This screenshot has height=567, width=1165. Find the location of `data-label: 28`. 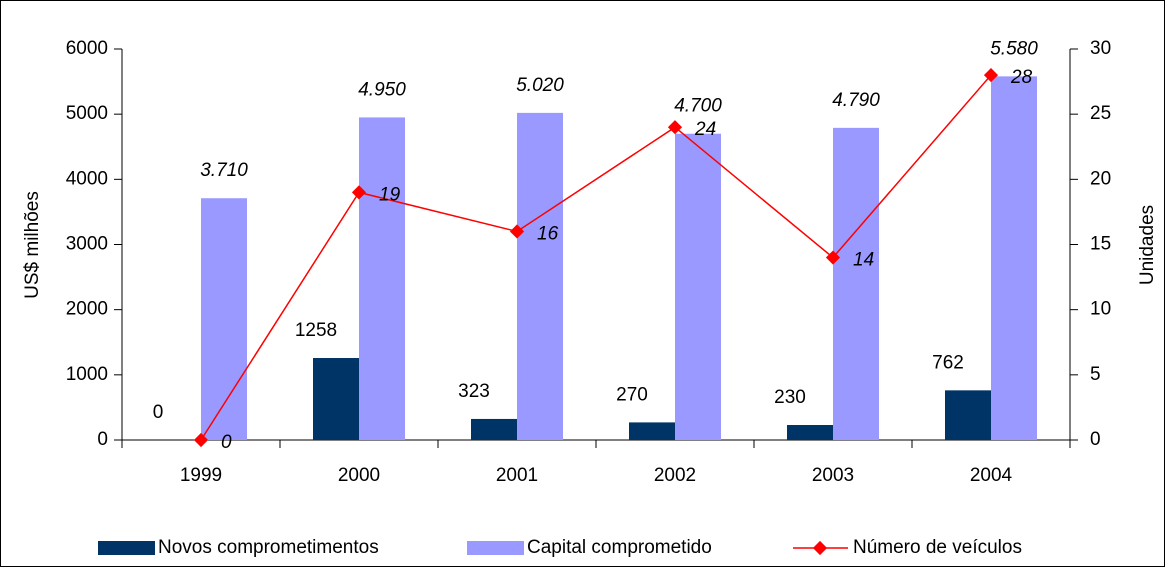

data-label: 28 is located at coordinates (1021, 77).